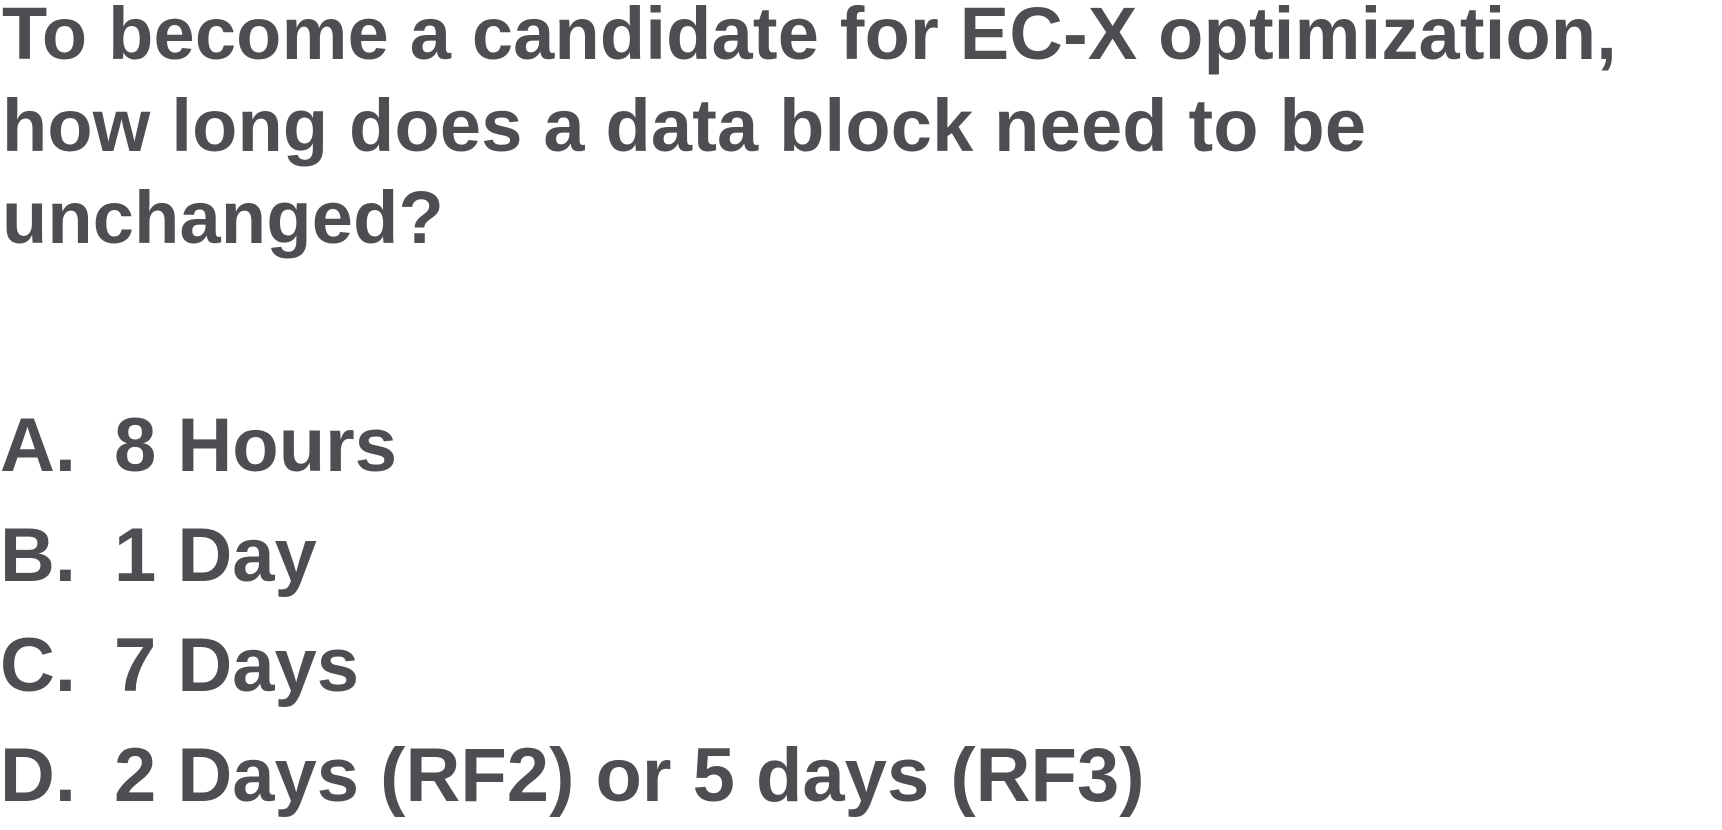 The width and height of the screenshot is (1722, 830). Describe the element at coordinates (255, 445) in the screenshot. I see `option-text: 8 Hours` at that location.